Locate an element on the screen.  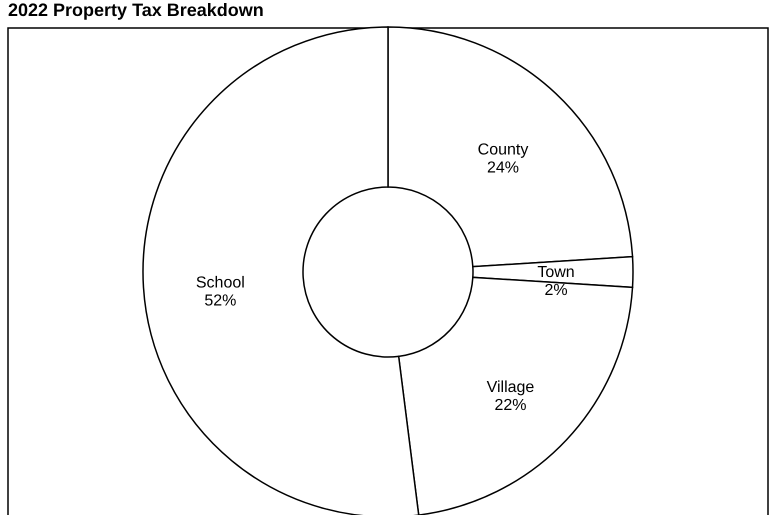
slice-label: School is located at coordinates (220, 283).